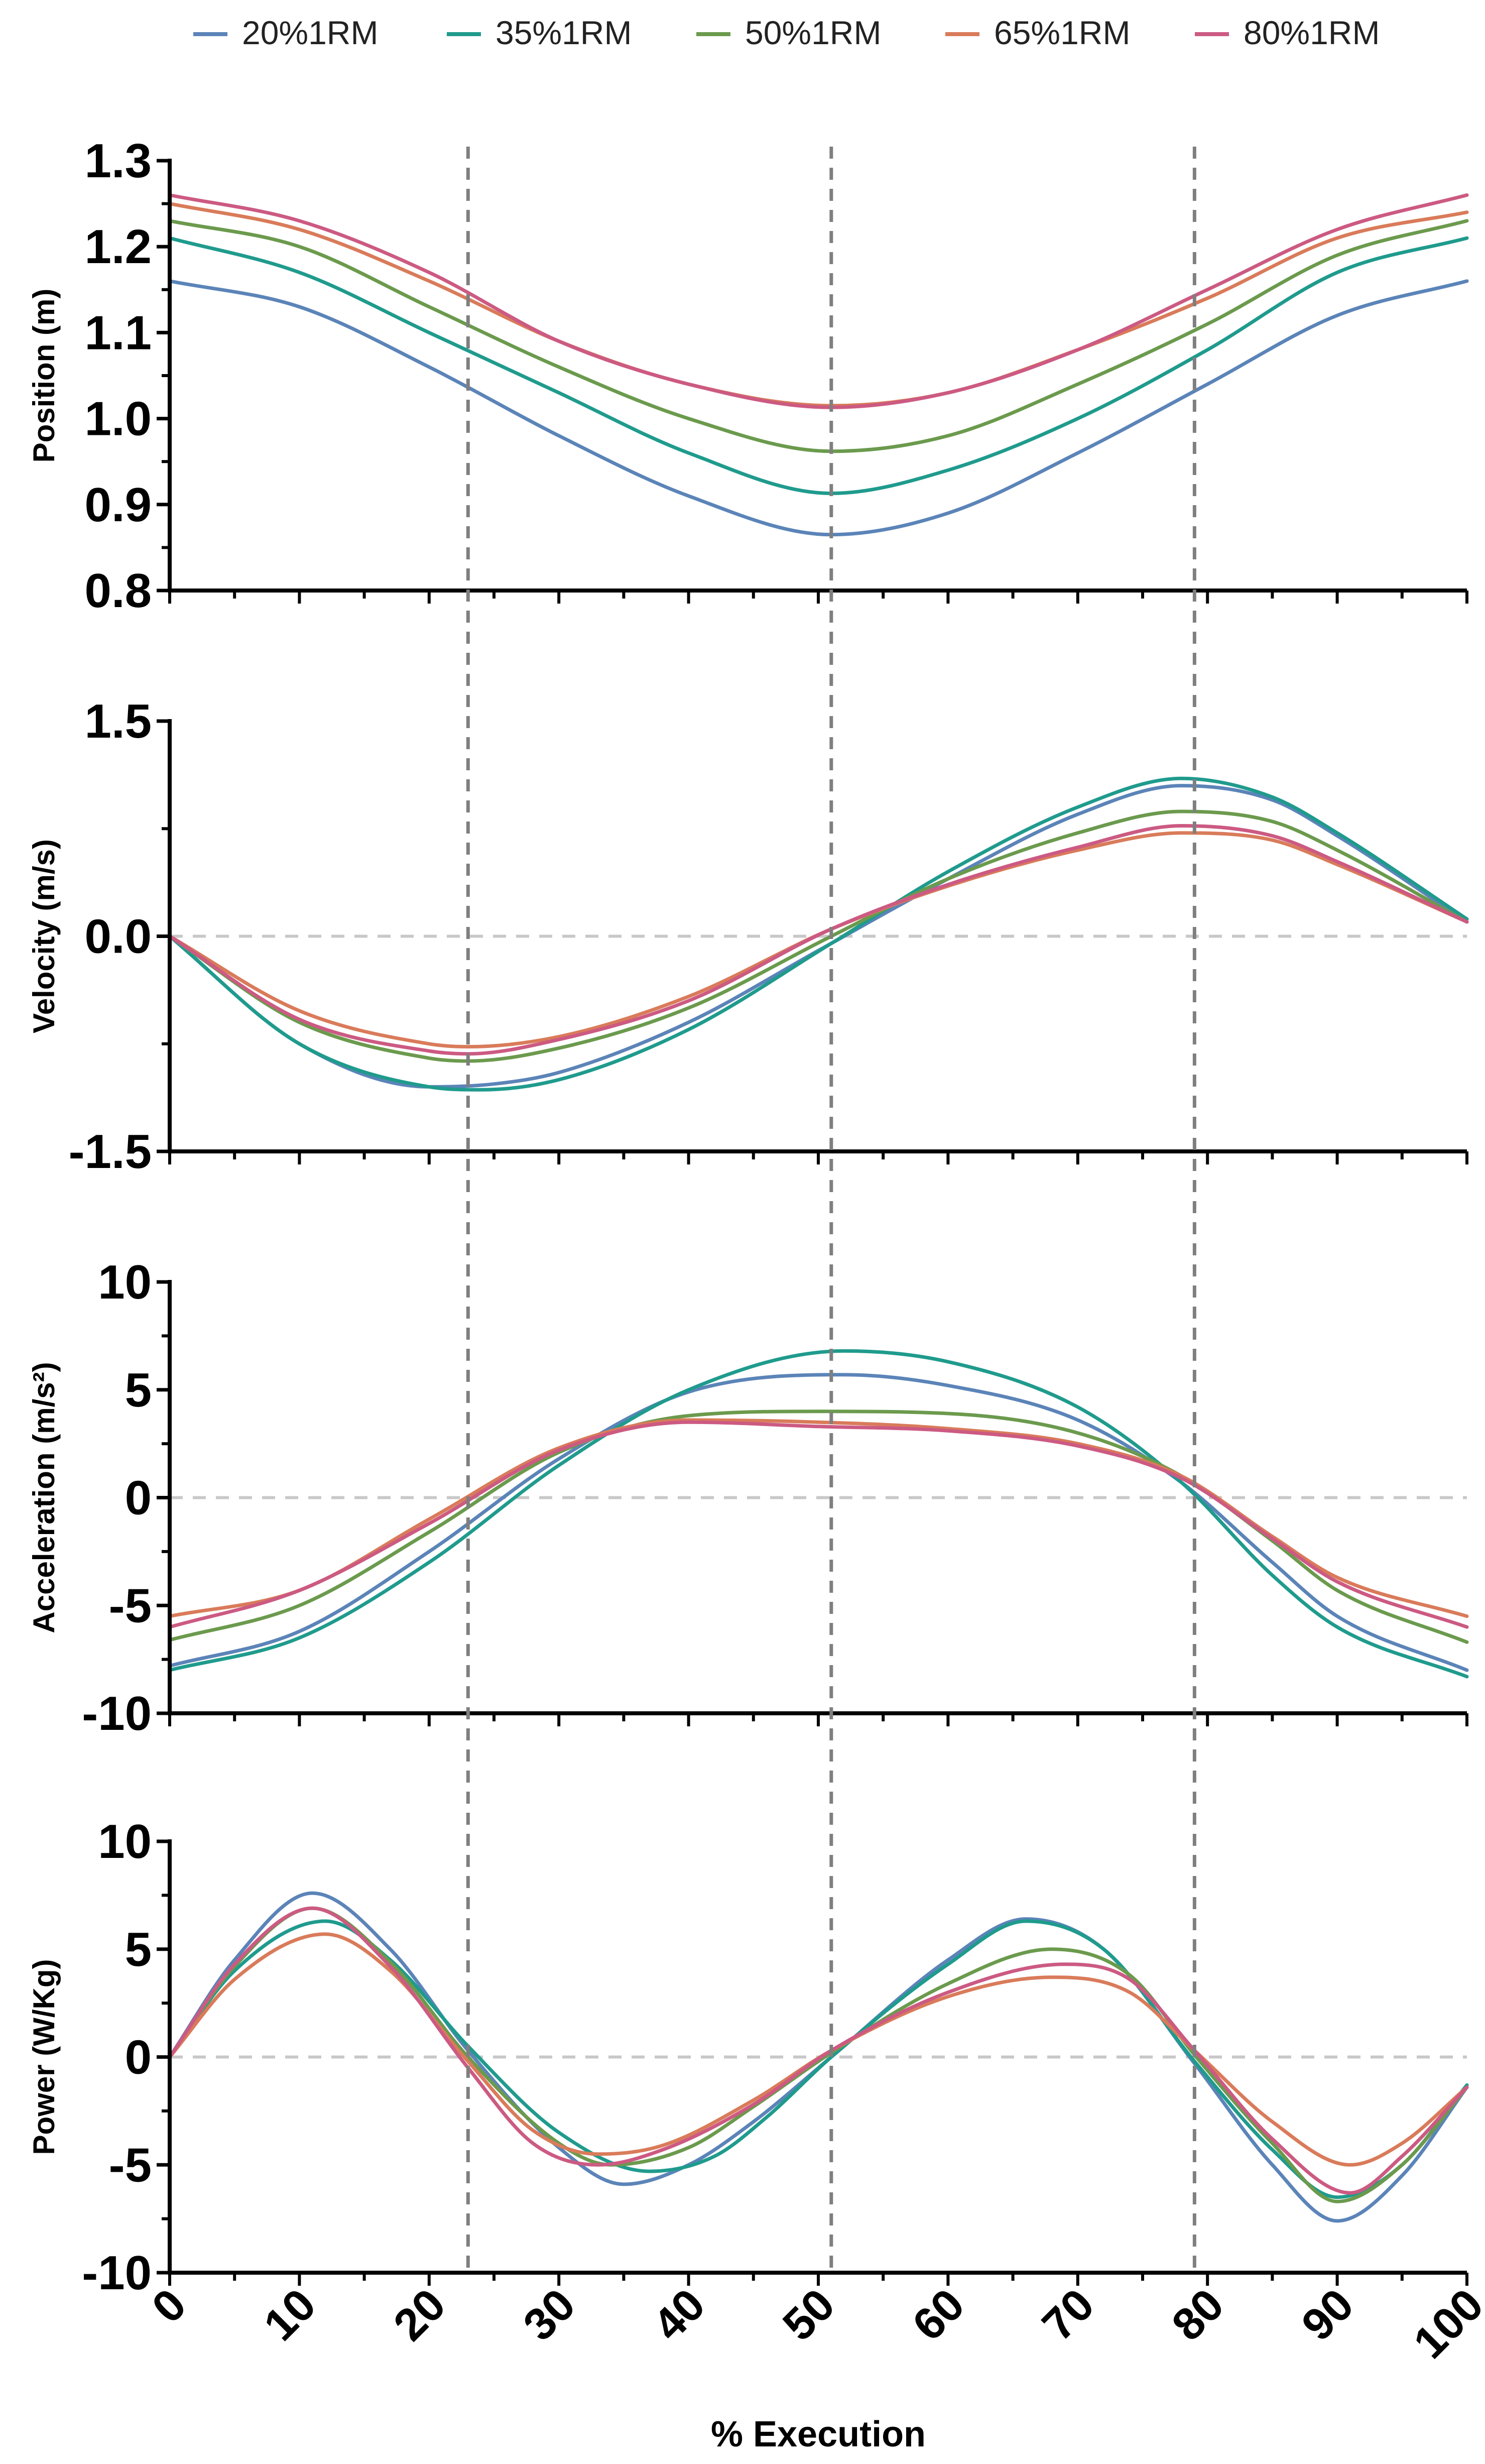  Describe the element at coordinates (118, 333) in the screenshot. I see `y-tick-label: 1.1` at that location.